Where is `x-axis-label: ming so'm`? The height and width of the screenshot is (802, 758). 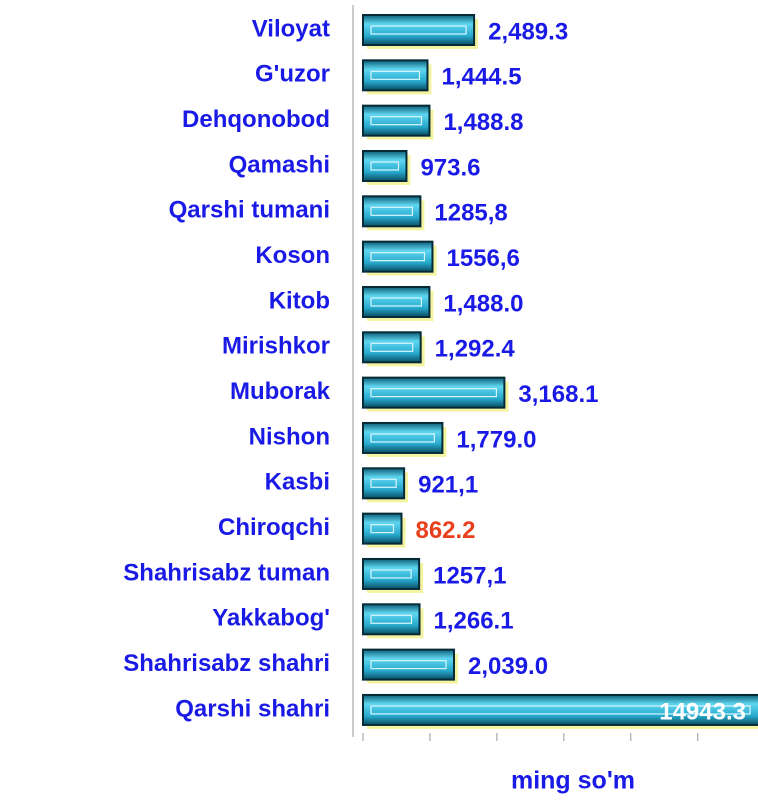 x-axis-label: ming so'm is located at coordinates (573, 781).